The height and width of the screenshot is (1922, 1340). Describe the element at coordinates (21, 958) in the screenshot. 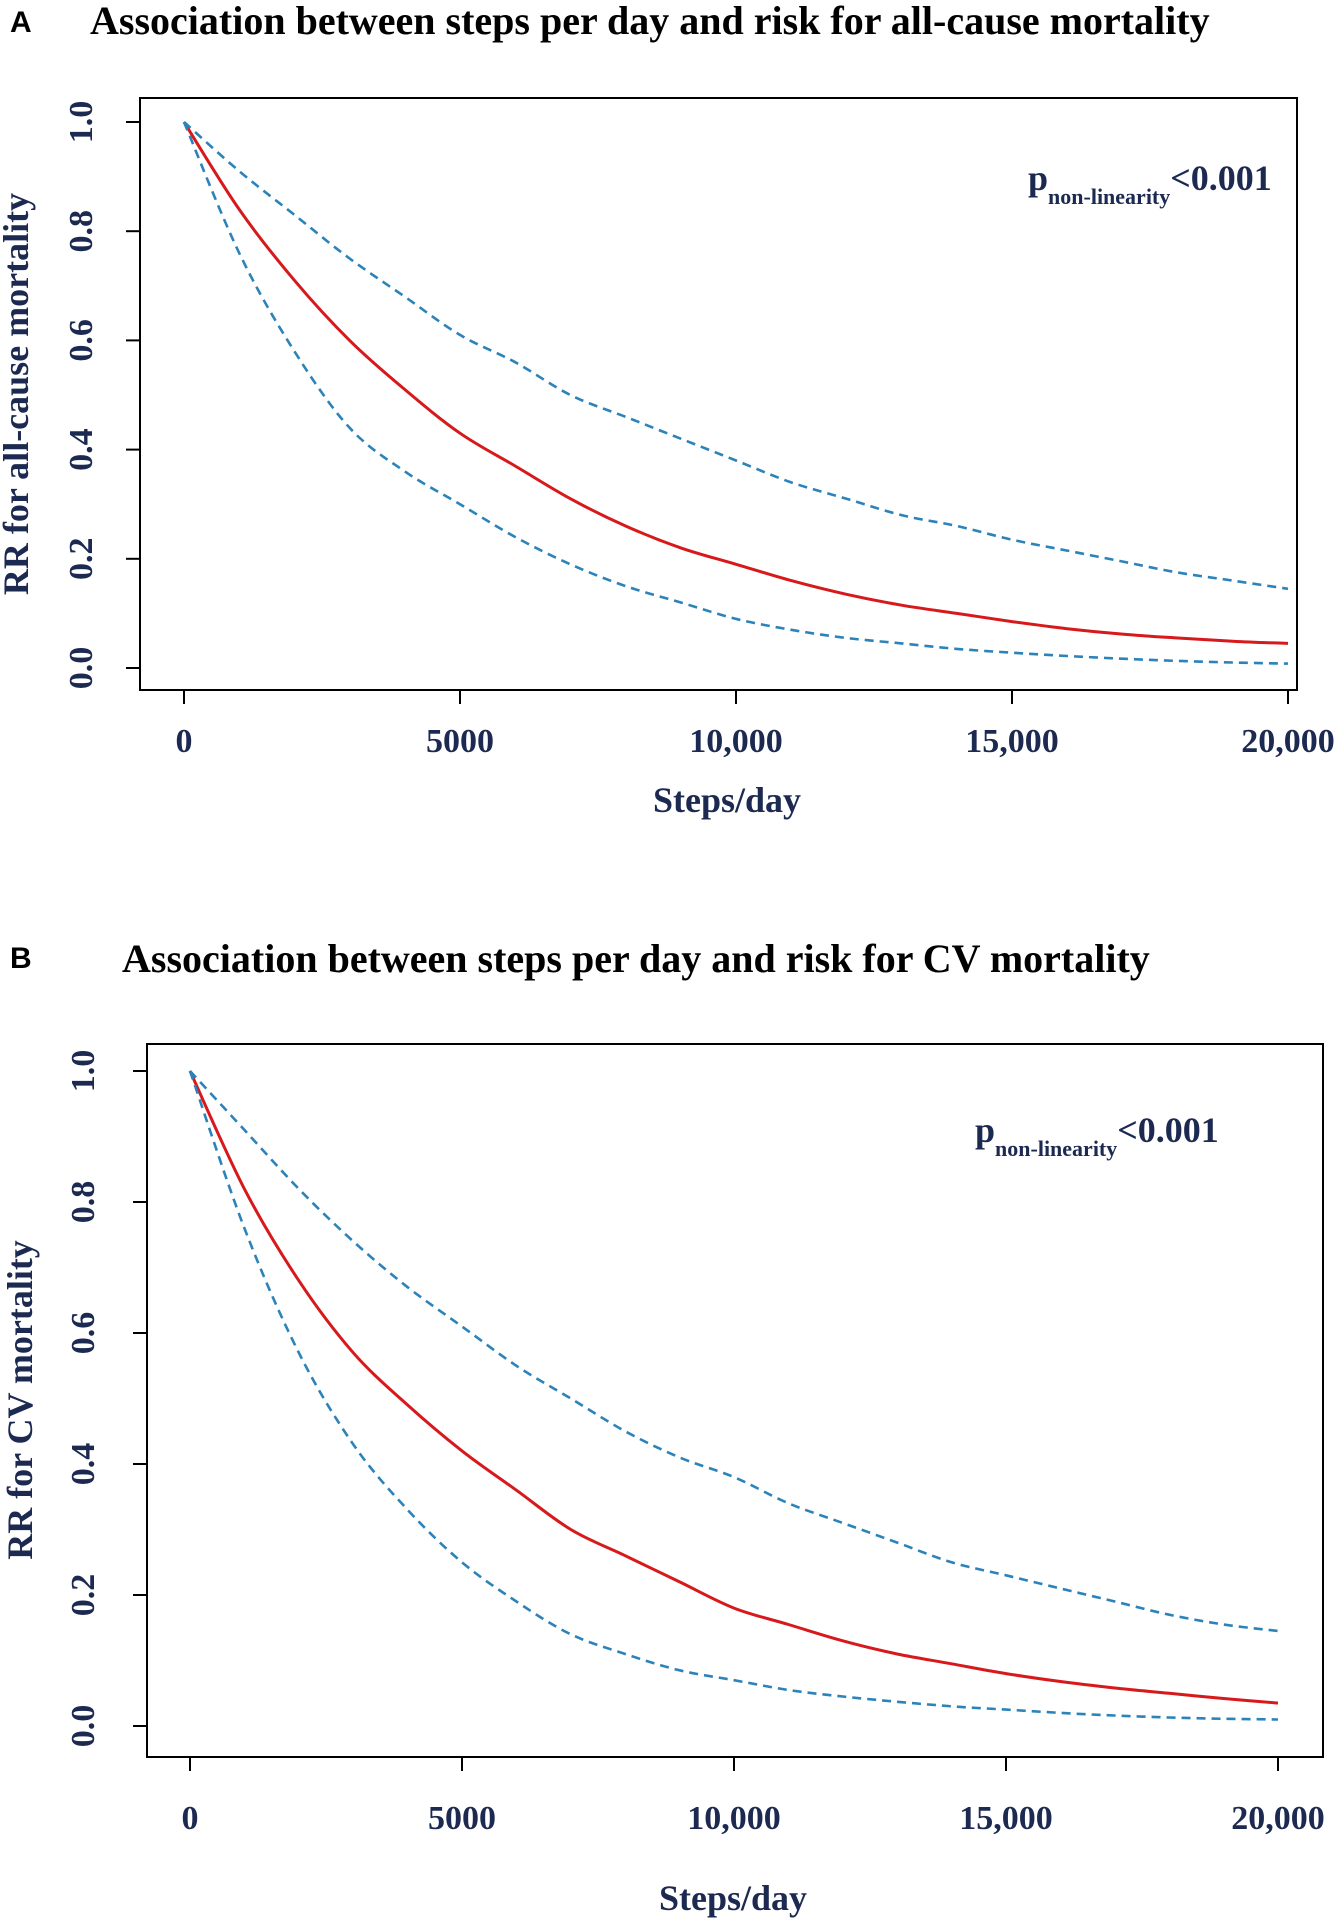

I see `panel-letter: B` at that location.